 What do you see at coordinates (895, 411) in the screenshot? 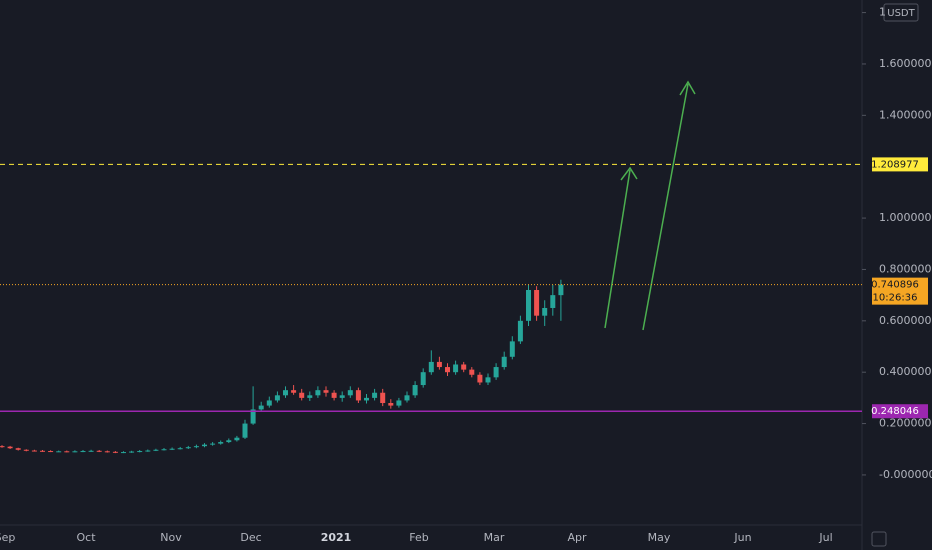
I see `price-badge-label: 0.248046` at bounding box center [895, 411].